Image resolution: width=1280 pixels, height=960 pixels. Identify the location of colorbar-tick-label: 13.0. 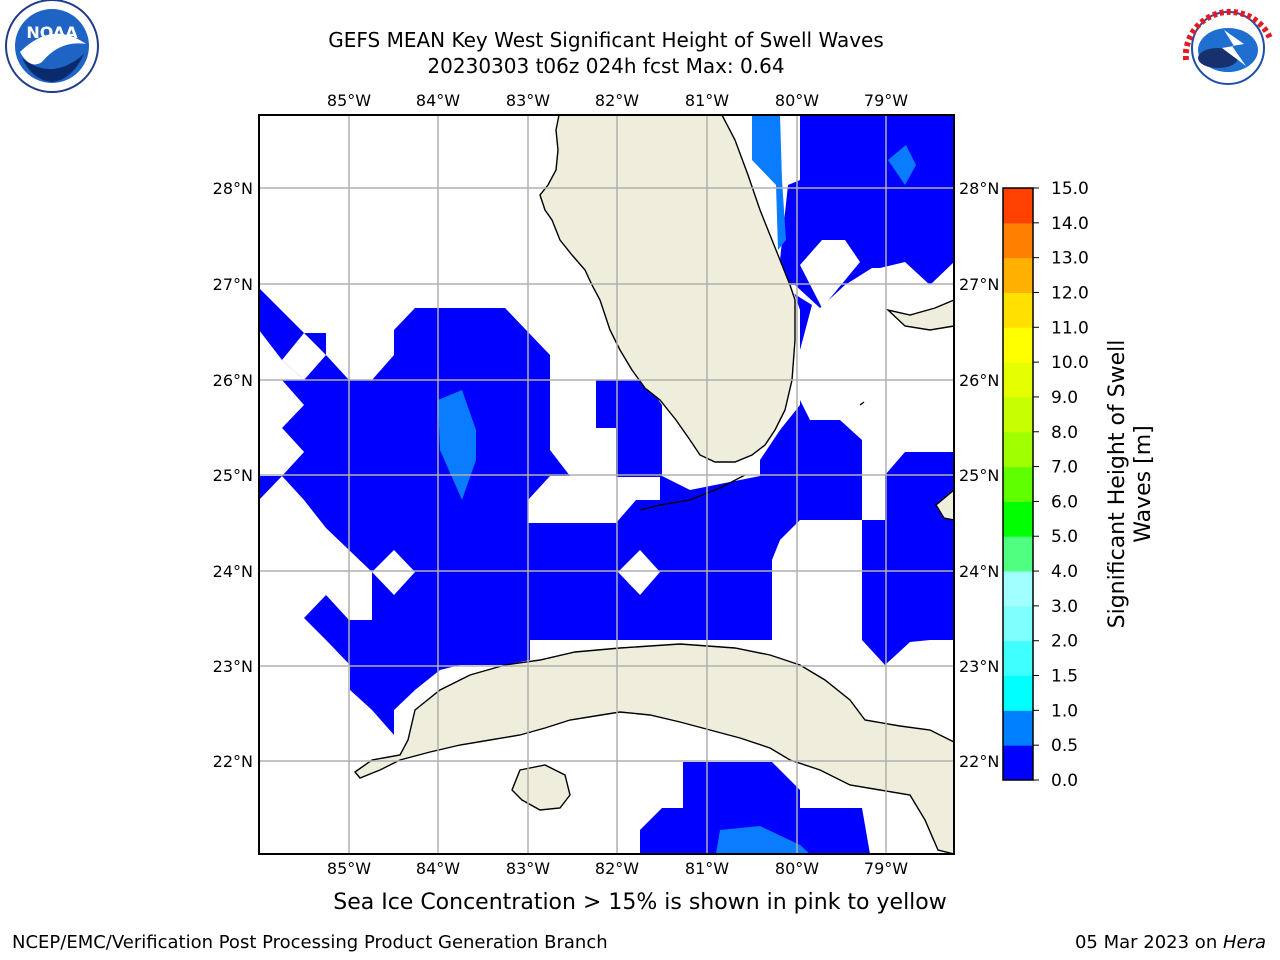
(1070, 259).